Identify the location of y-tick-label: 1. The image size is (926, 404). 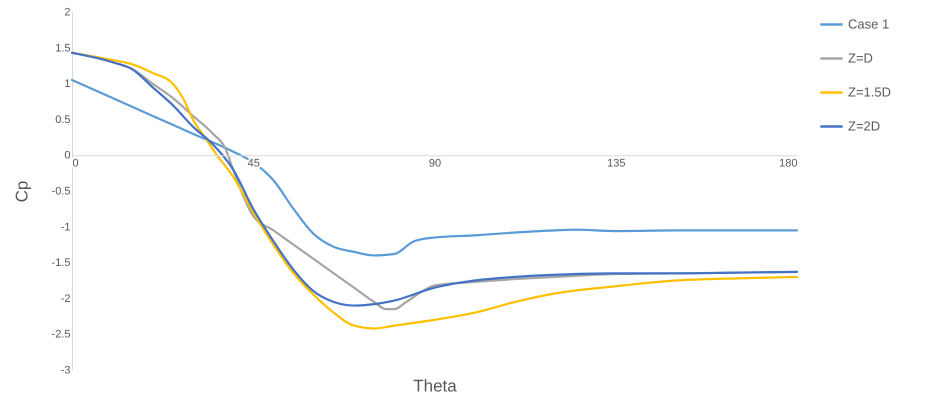
(67, 84).